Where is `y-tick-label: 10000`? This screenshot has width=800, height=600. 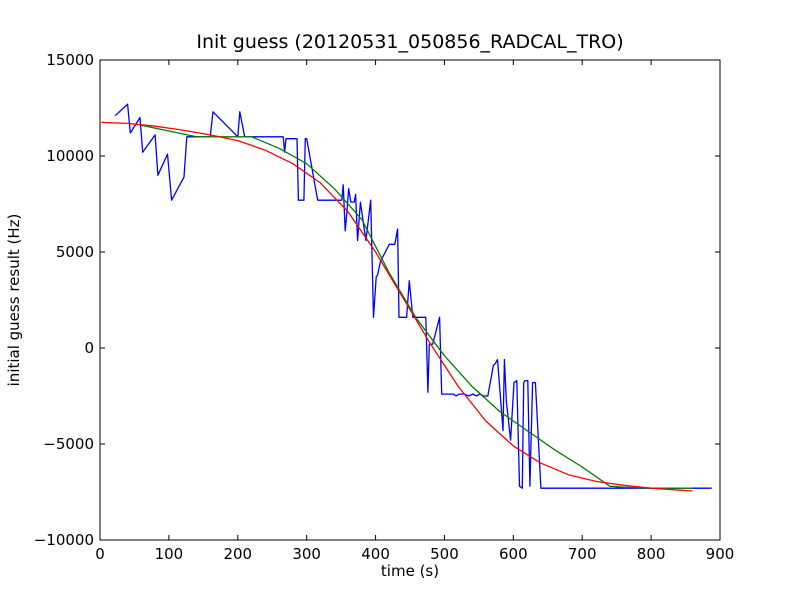
y-tick-label: 10000 is located at coordinates (70, 156).